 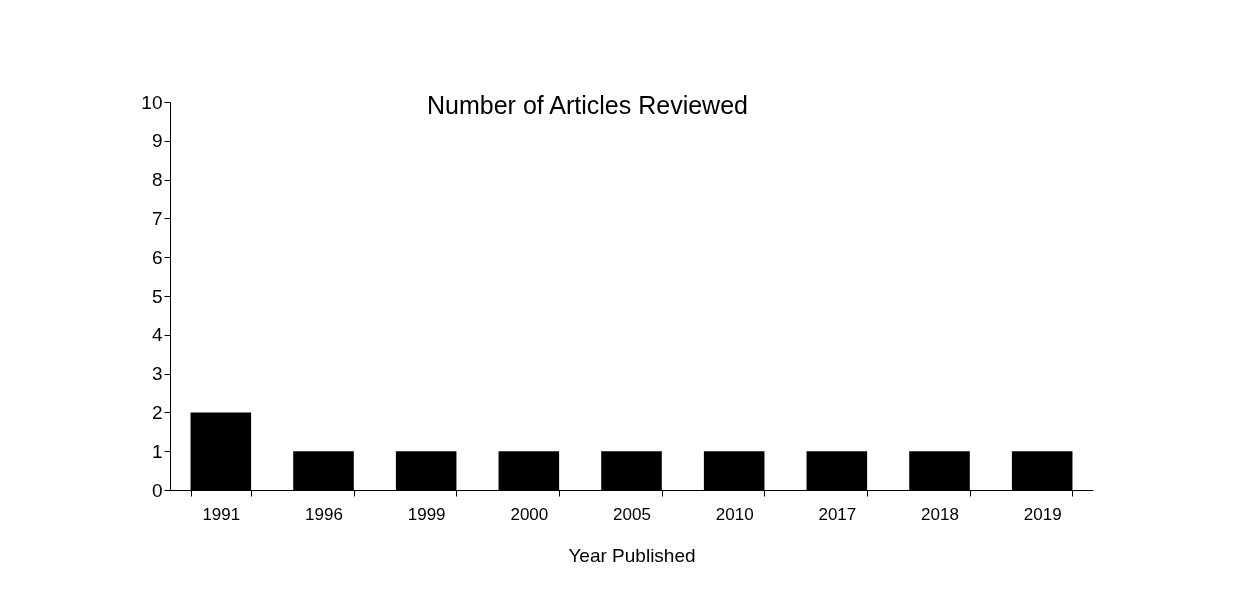 What do you see at coordinates (152, 102) in the screenshot?
I see `y-tick-label: 10` at bounding box center [152, 102].